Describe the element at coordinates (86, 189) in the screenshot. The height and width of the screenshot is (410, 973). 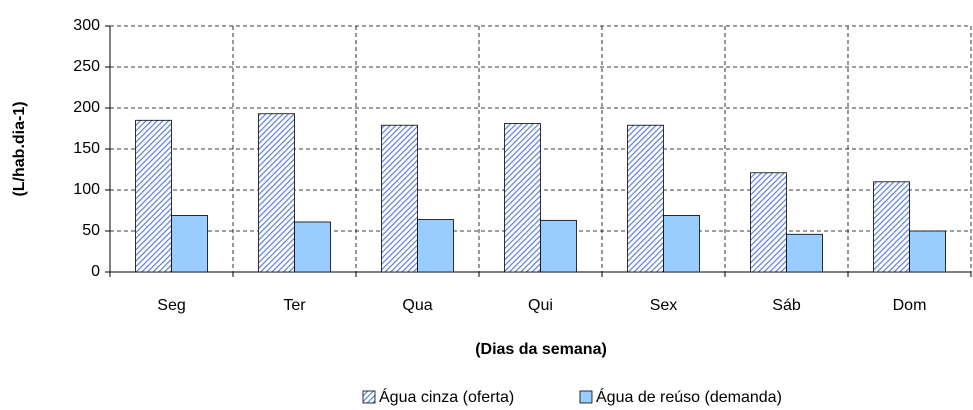
I see `y-tick-label: 100` at that location.